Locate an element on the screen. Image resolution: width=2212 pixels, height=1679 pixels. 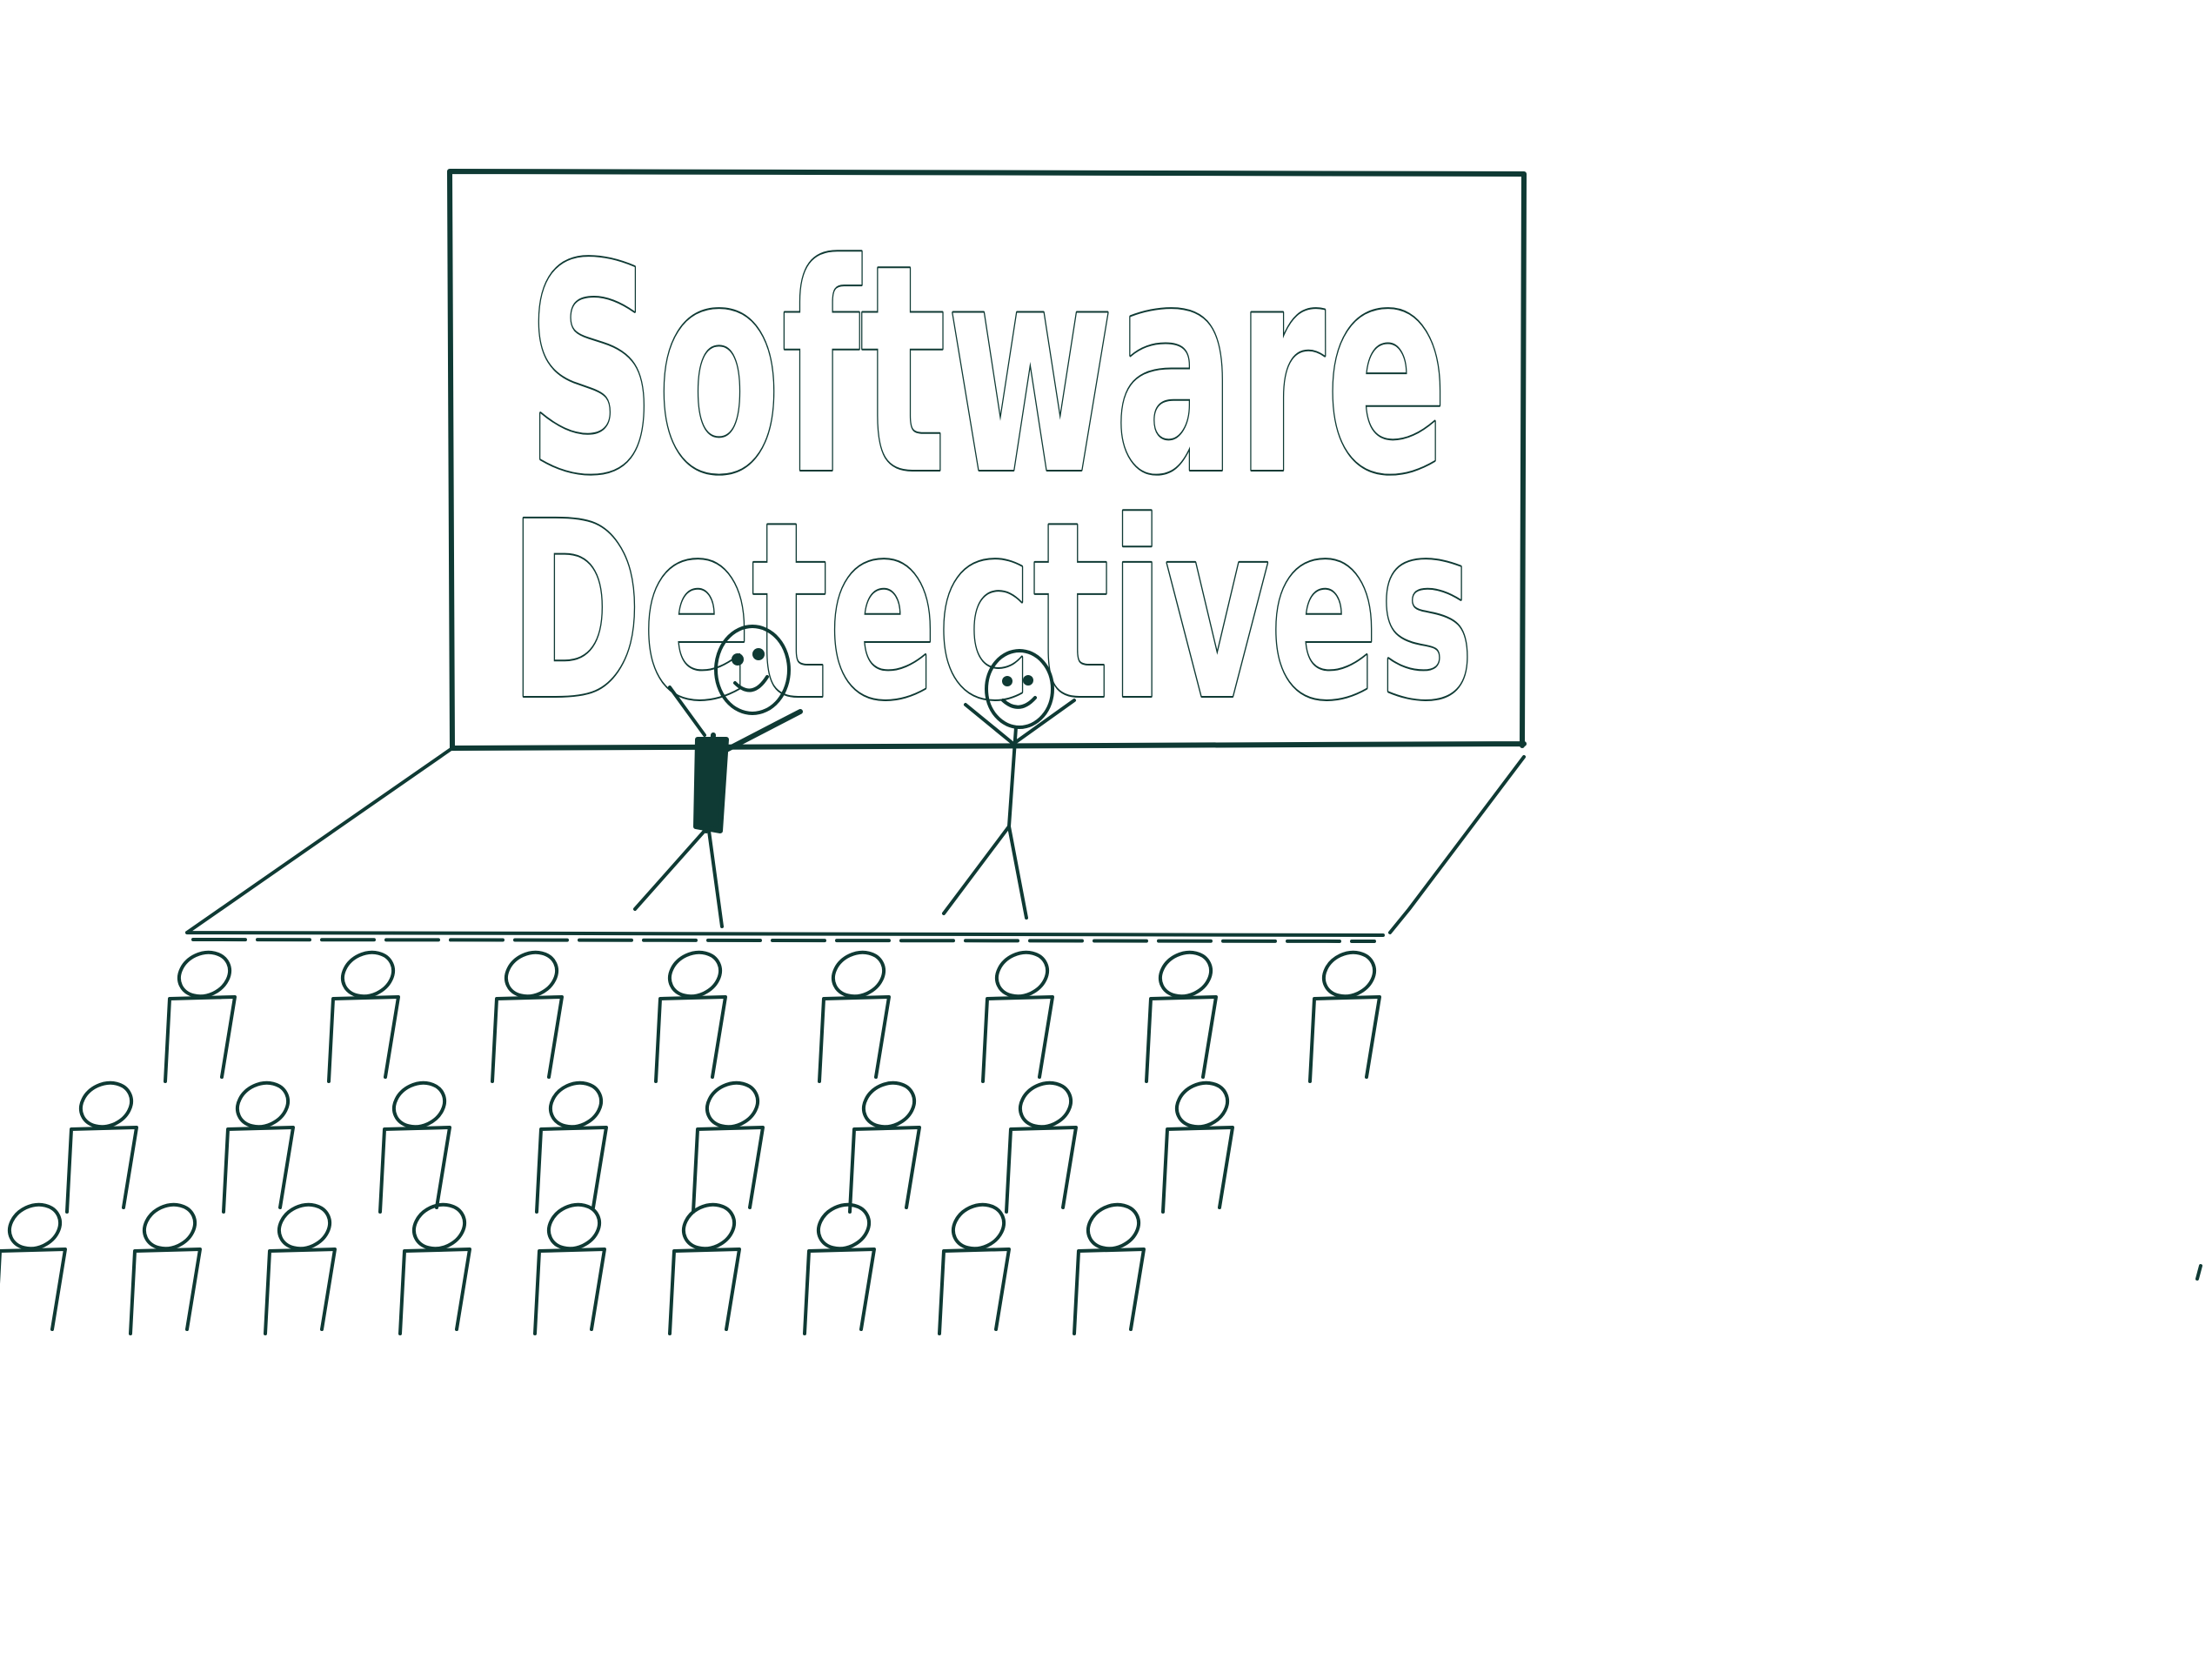
banner-title-line-1: Software is located at coordinates (987, 371).